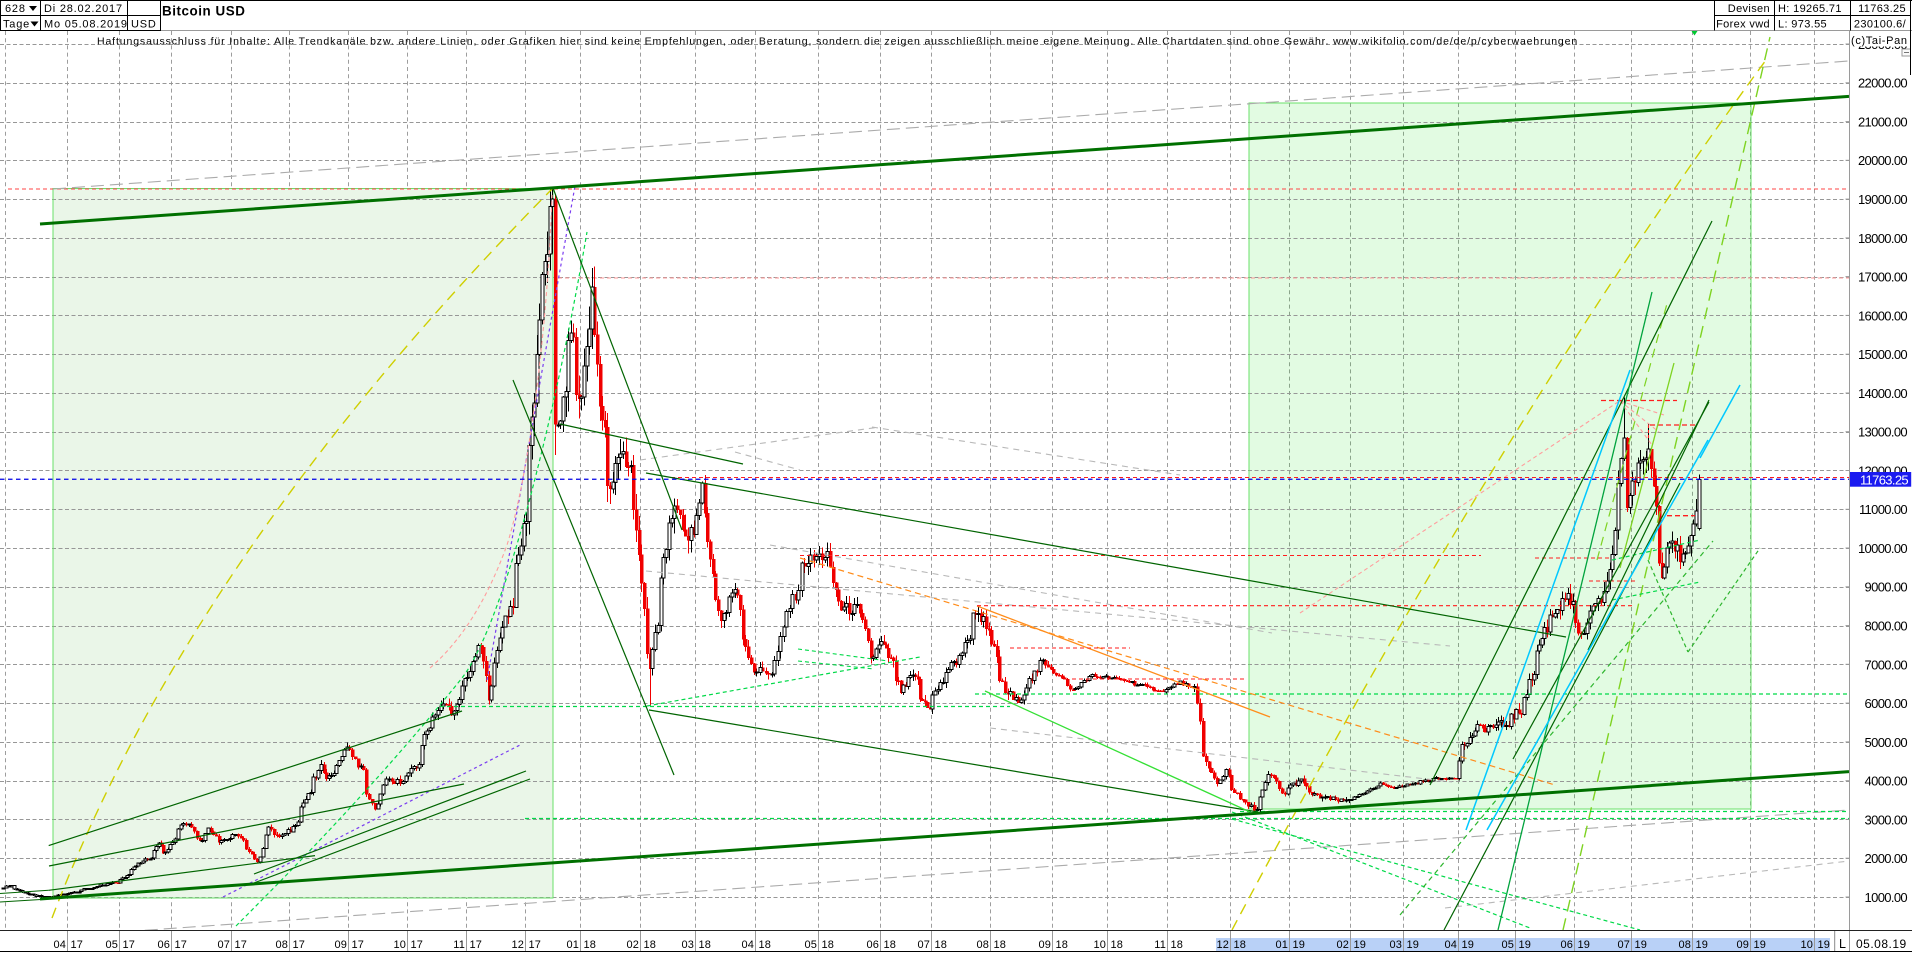  Describe the element at coordinates (1882, 354) in the screenshot. I see `svg-text: 15000.00` at that location.